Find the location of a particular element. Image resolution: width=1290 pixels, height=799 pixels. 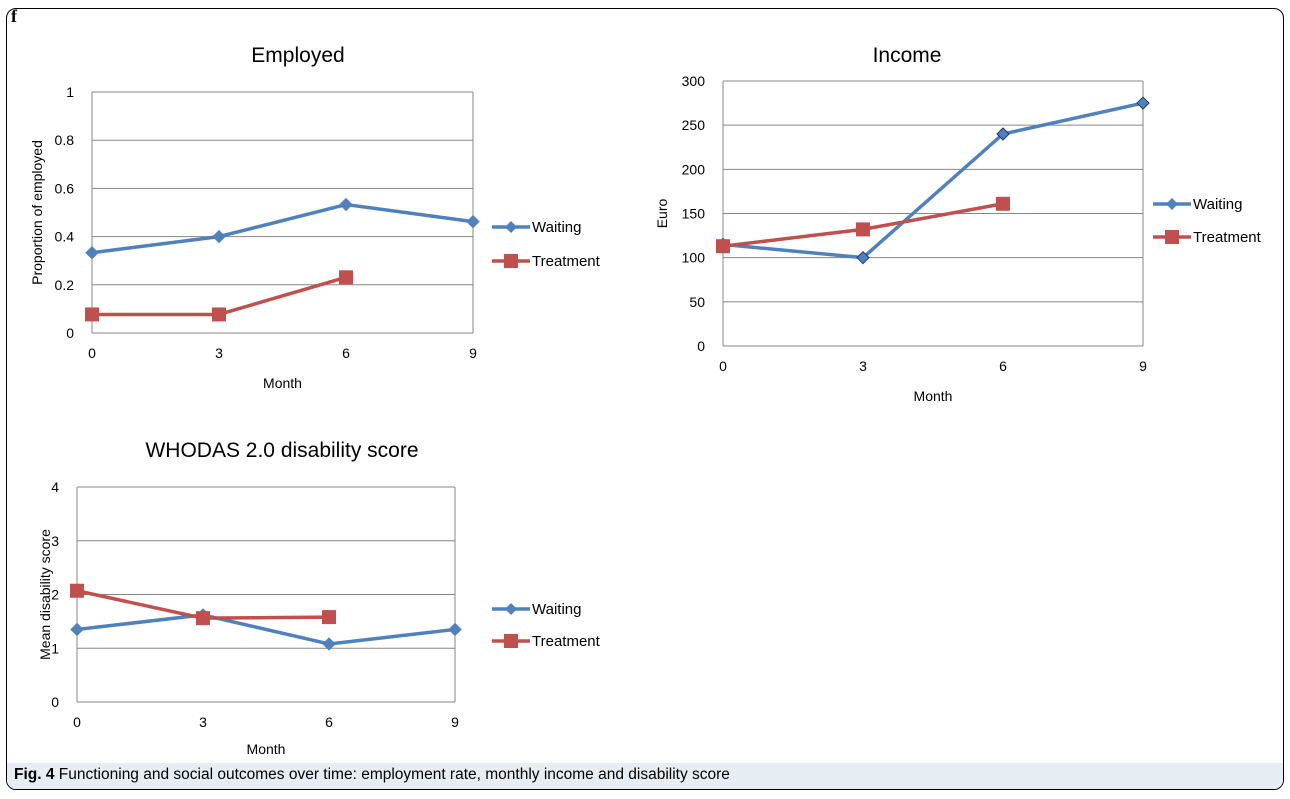

y-tick-label: 2 is located at coordinates (55, 595).